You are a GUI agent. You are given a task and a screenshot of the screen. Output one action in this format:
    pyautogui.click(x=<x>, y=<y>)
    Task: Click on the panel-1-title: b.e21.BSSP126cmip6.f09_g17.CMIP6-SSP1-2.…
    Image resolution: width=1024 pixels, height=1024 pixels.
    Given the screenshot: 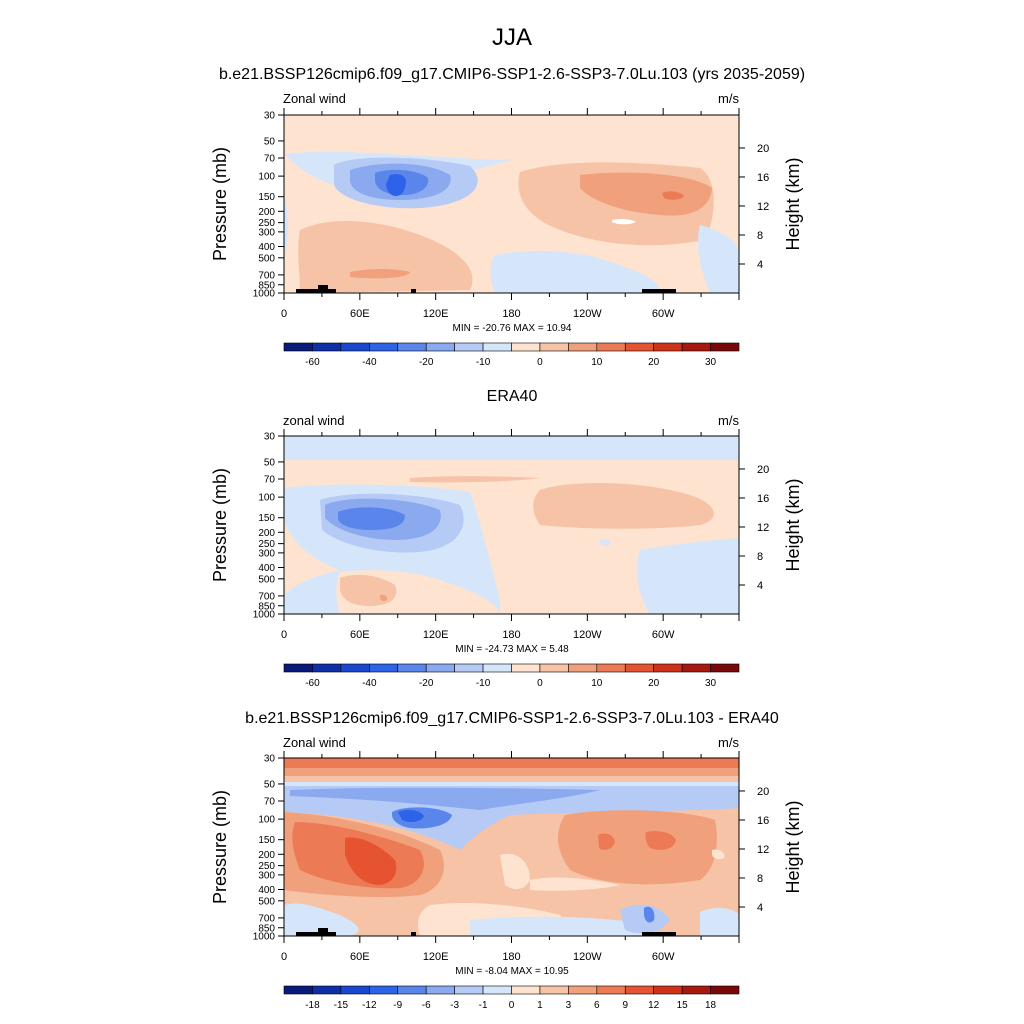 What is the action you would take?
    pyautogui.click(x=512, y=74)
    